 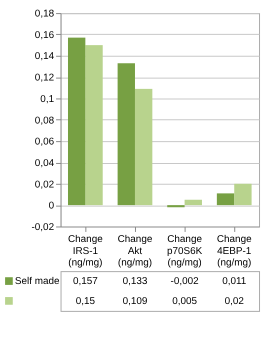 What do you see at coordinates (234, 251) in the screenshot?
I see `x-tick-label: Change 4EBP-1 (ng/mg)` at bounding box center [234, 251].